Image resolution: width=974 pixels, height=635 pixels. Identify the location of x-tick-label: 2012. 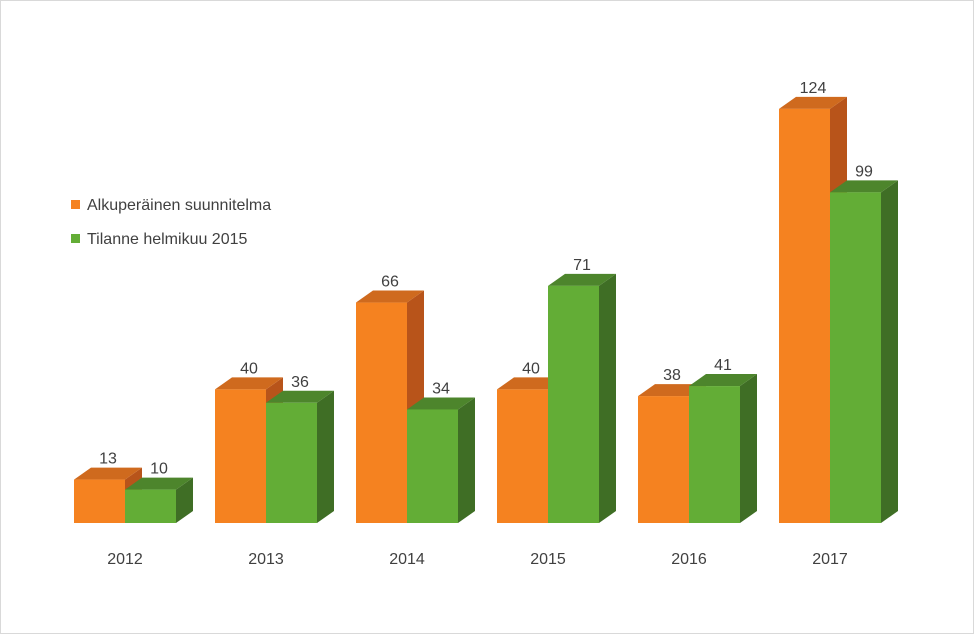
(125, 559).